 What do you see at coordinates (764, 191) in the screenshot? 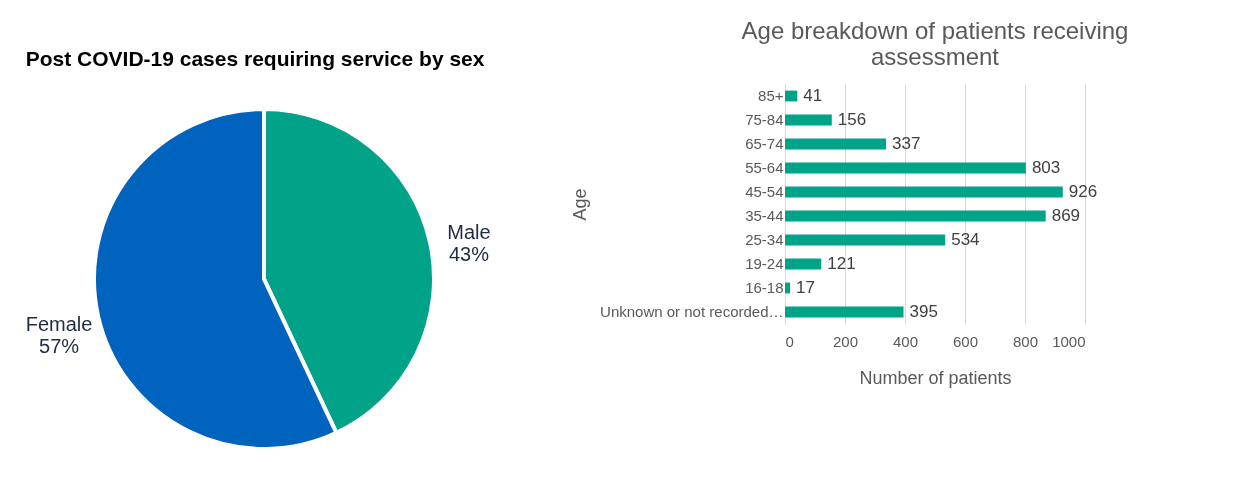
I see `y-tick-label: 45-54` at bounding box center [764, 191].